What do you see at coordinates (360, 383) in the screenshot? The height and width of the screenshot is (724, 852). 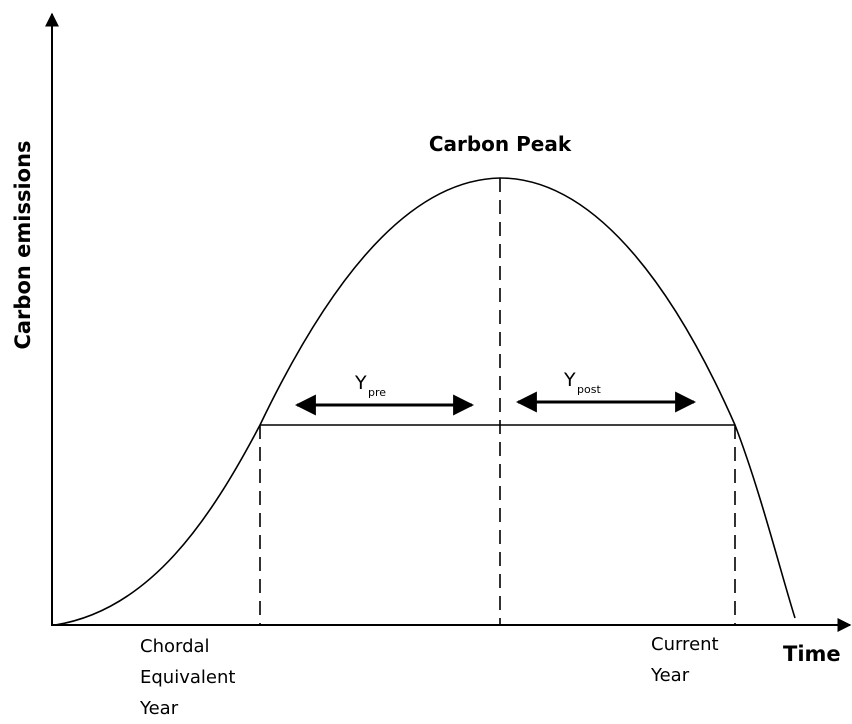 I see `pre-label: Y` at bounding box center [360, 383].